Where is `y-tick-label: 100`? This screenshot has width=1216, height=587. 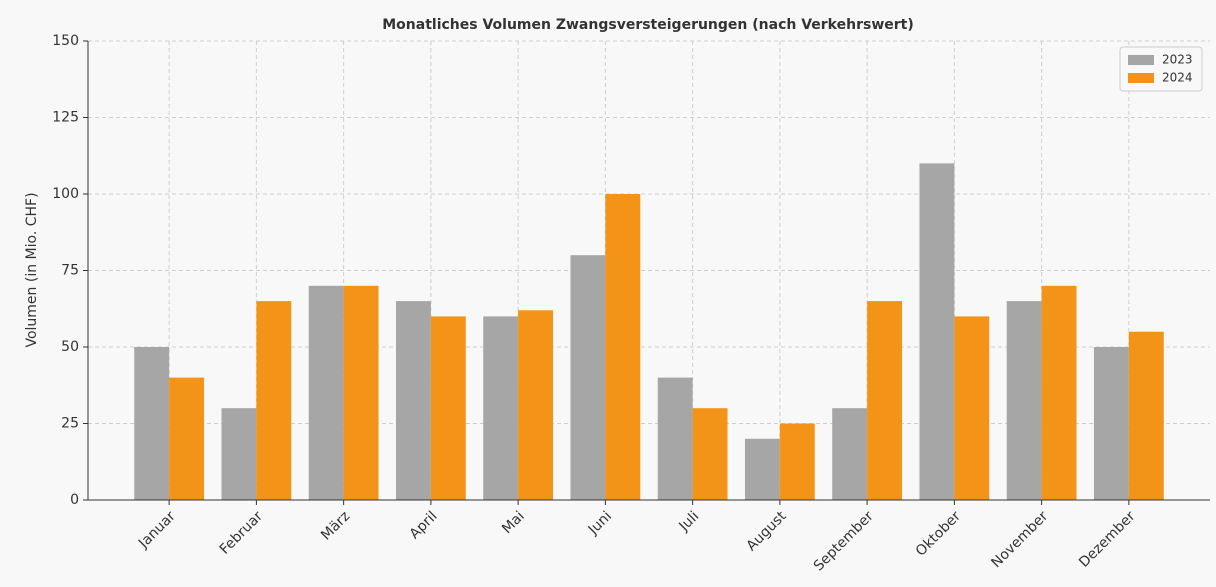 y-tick-label: 100 is located at coordinates (65, 194).